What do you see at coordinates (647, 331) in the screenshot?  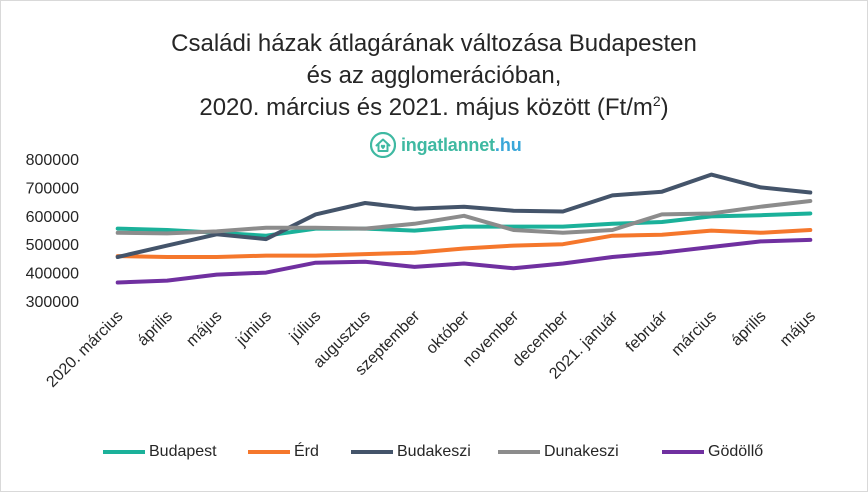 I see `x-tick-label: február` at bounding box center [647, 331].